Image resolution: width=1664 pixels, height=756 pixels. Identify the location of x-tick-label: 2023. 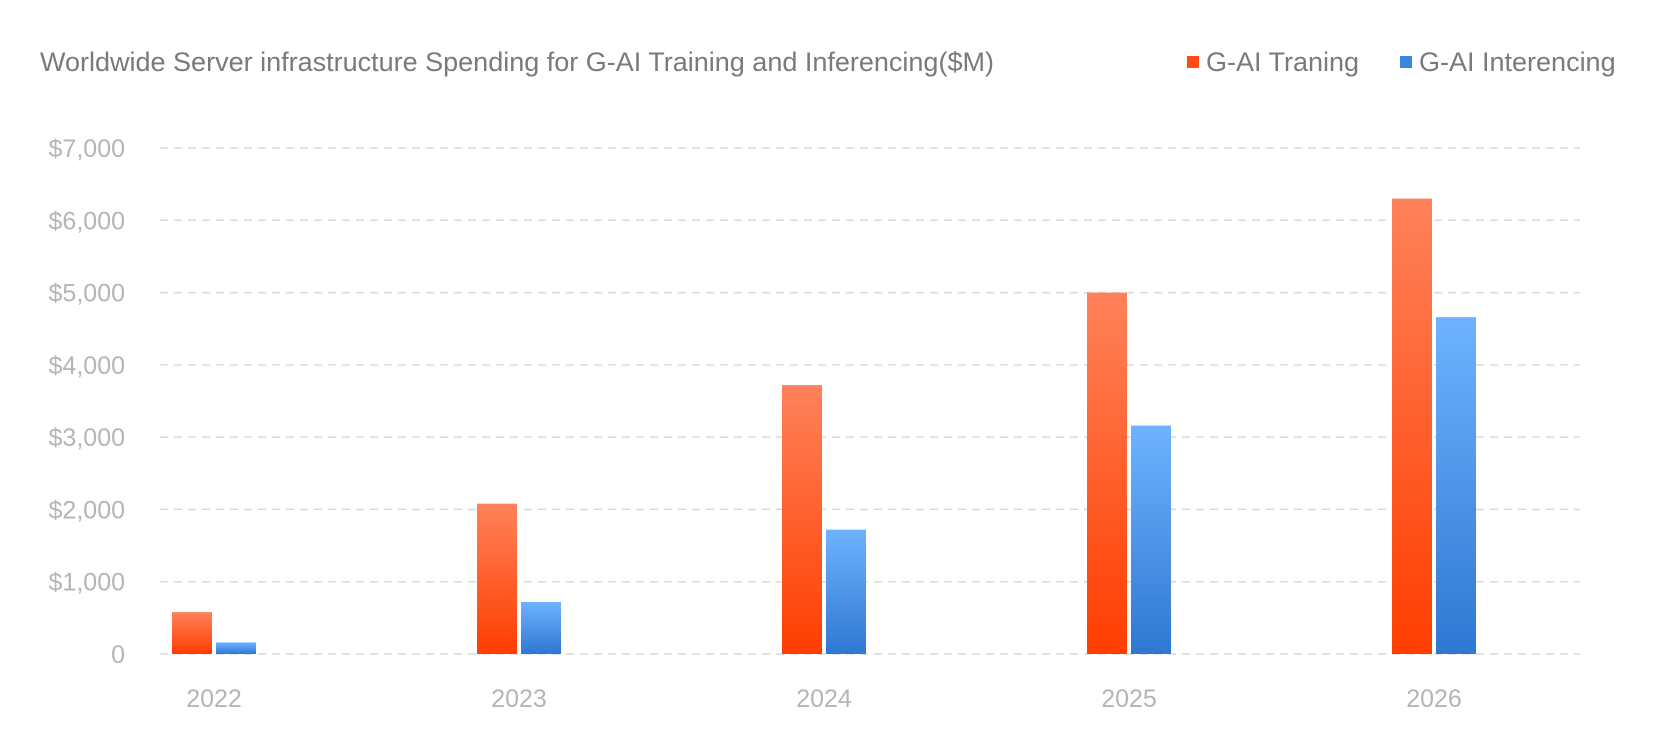
(519, 699).